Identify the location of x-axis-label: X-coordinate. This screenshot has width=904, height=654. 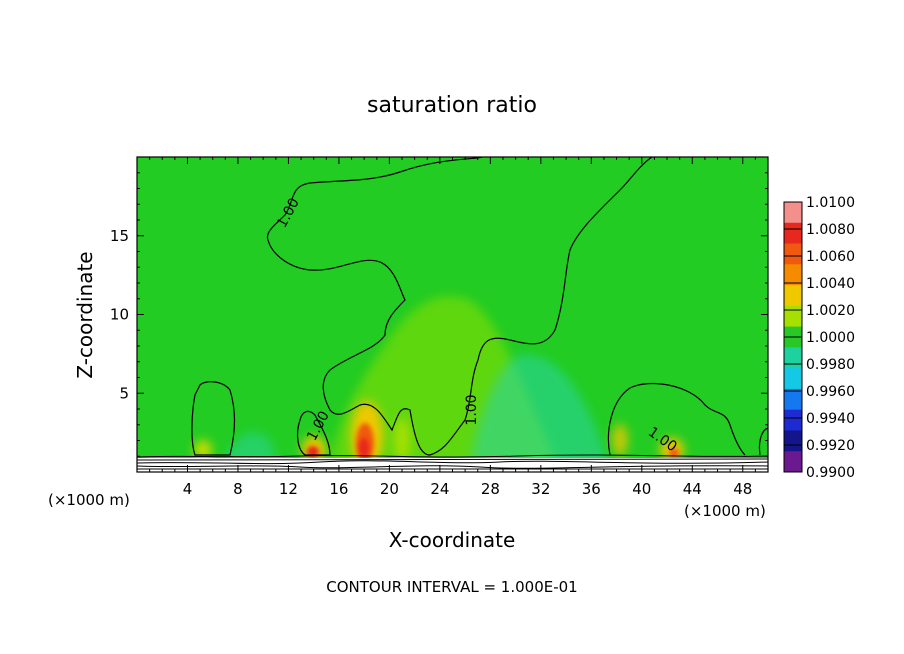
(452, 540).